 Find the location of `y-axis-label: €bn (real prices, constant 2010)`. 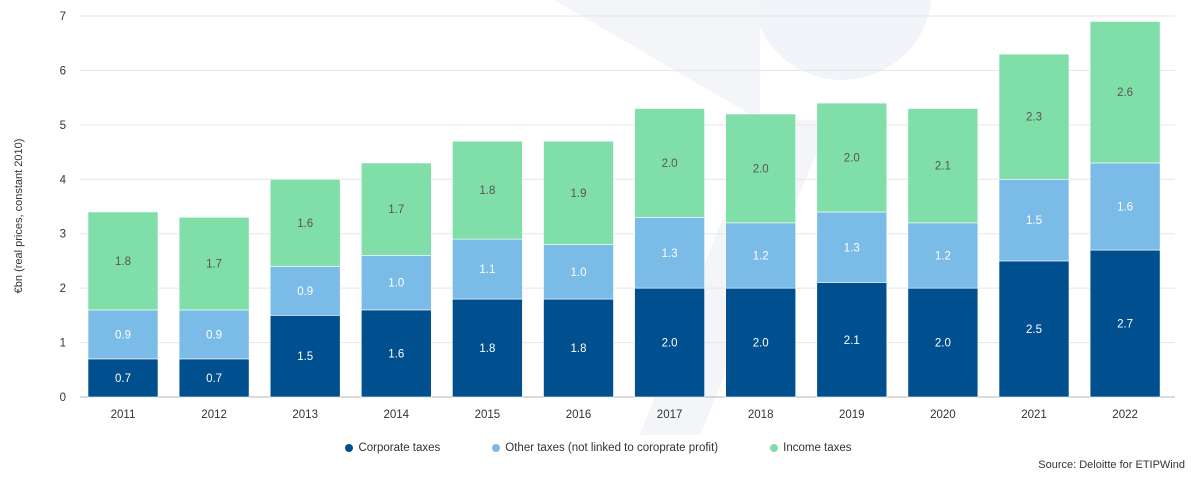

y-axis-label: €bn (real prices, constant 2010) is located at coordinates (19, 216).